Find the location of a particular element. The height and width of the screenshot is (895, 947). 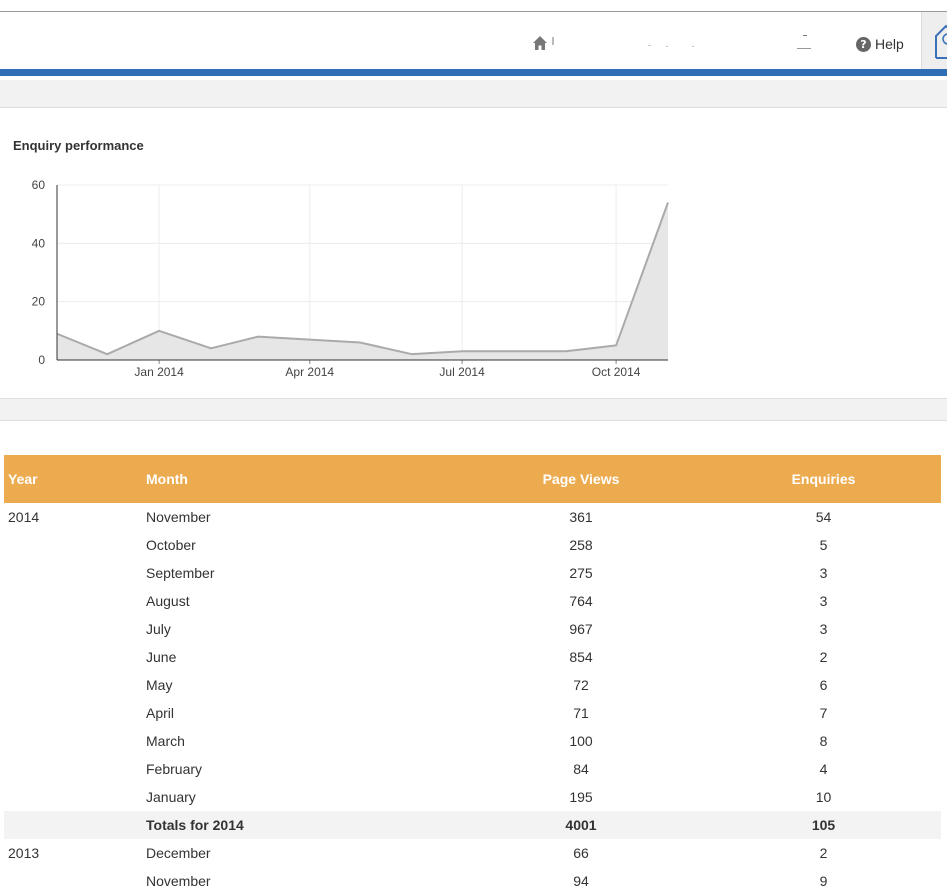

cell-page-views: 967 is located at coordinates (581, 629).